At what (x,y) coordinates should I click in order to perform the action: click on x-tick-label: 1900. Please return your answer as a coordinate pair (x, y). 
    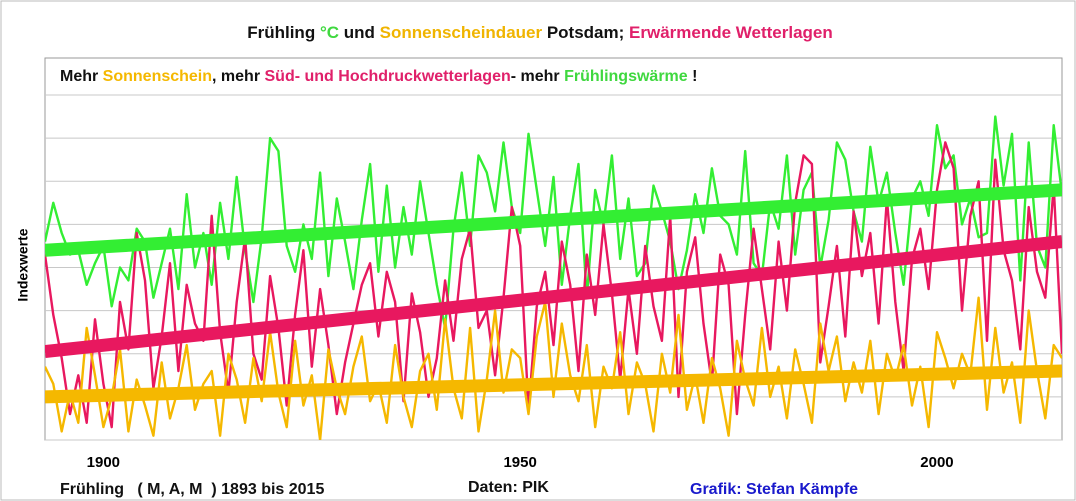
    Looking at the image, I should click on (103, 462).